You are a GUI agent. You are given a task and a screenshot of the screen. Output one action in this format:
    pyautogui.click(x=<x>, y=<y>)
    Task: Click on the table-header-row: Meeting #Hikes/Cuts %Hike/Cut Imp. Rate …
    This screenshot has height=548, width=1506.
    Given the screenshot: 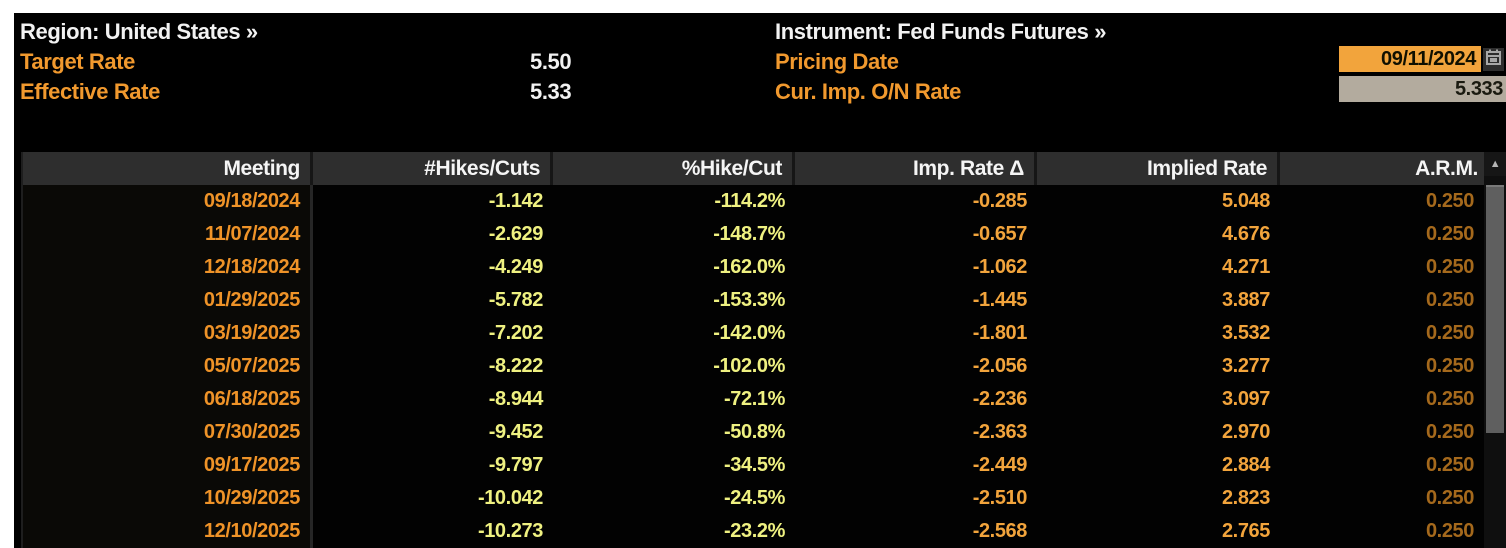 What is the action you would take?
    pyautogui.click(x=753, y=168)
    